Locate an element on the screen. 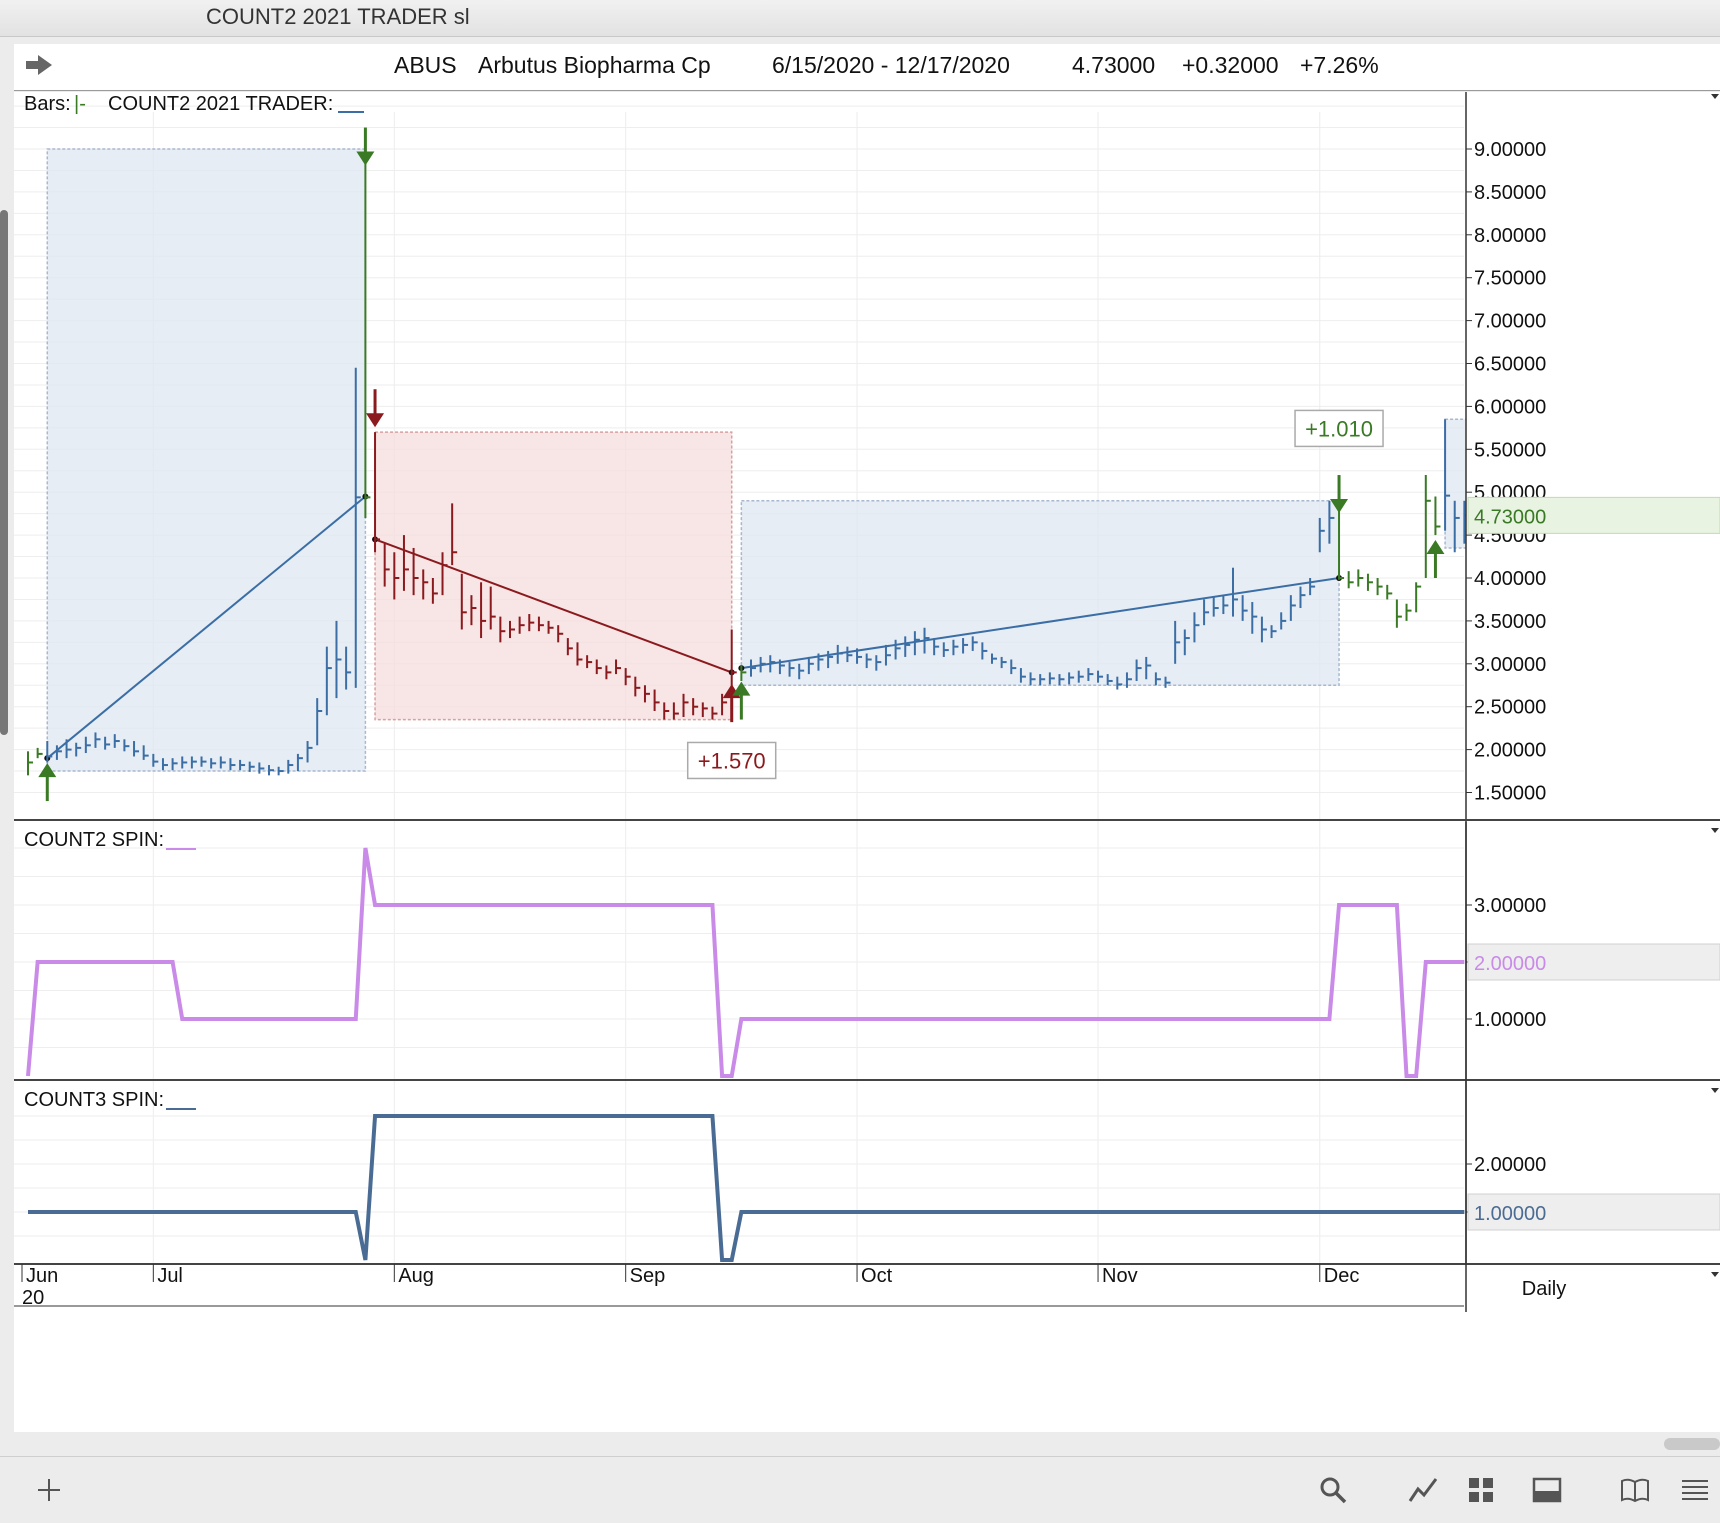 The width and height of the screenshot is (1720, 1523). price-axis-label: 2.50000 is located at coordinates (1510, 708).